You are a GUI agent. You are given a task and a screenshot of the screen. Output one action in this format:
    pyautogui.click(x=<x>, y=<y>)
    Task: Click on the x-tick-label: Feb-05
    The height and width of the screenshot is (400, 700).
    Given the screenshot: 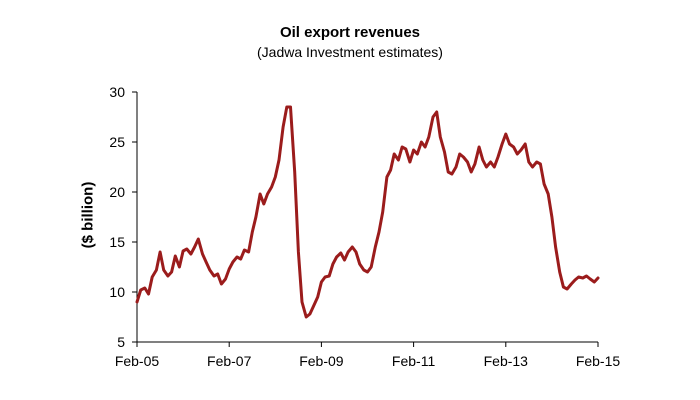 What is the action you would take?
    pyautogui.click(x=137, y=361)
    